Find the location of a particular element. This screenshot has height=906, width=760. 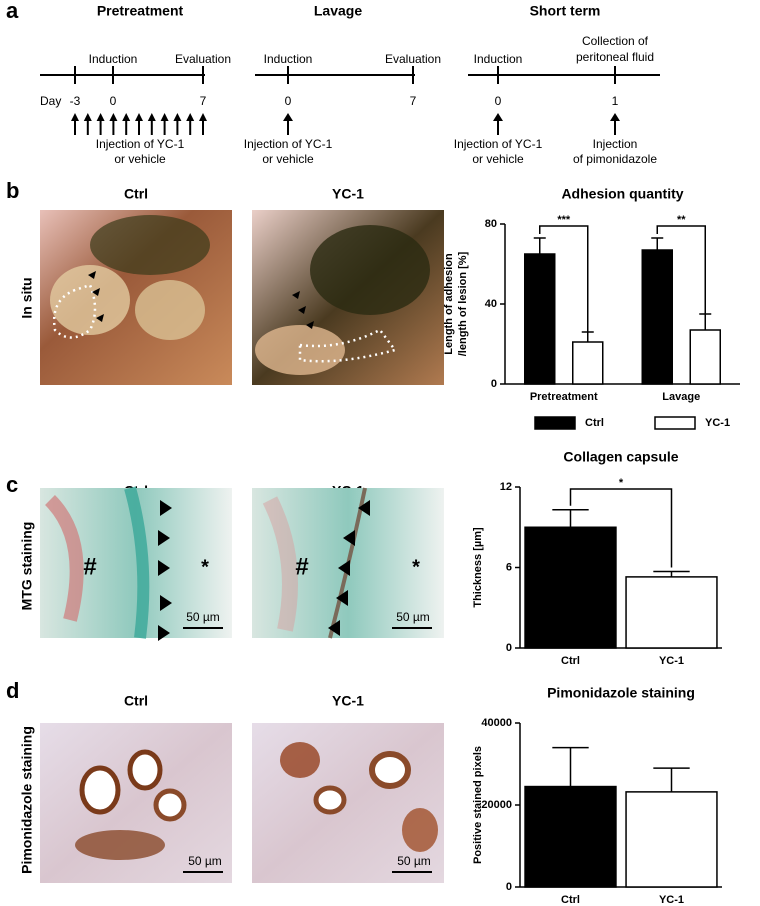

note: Injection is located at coordinates (615, 144).